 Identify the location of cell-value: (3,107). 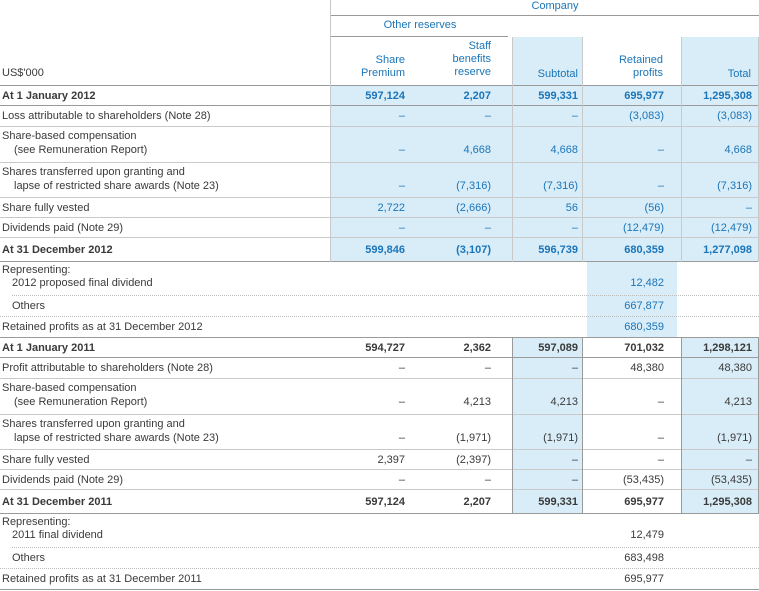
(473, 250).